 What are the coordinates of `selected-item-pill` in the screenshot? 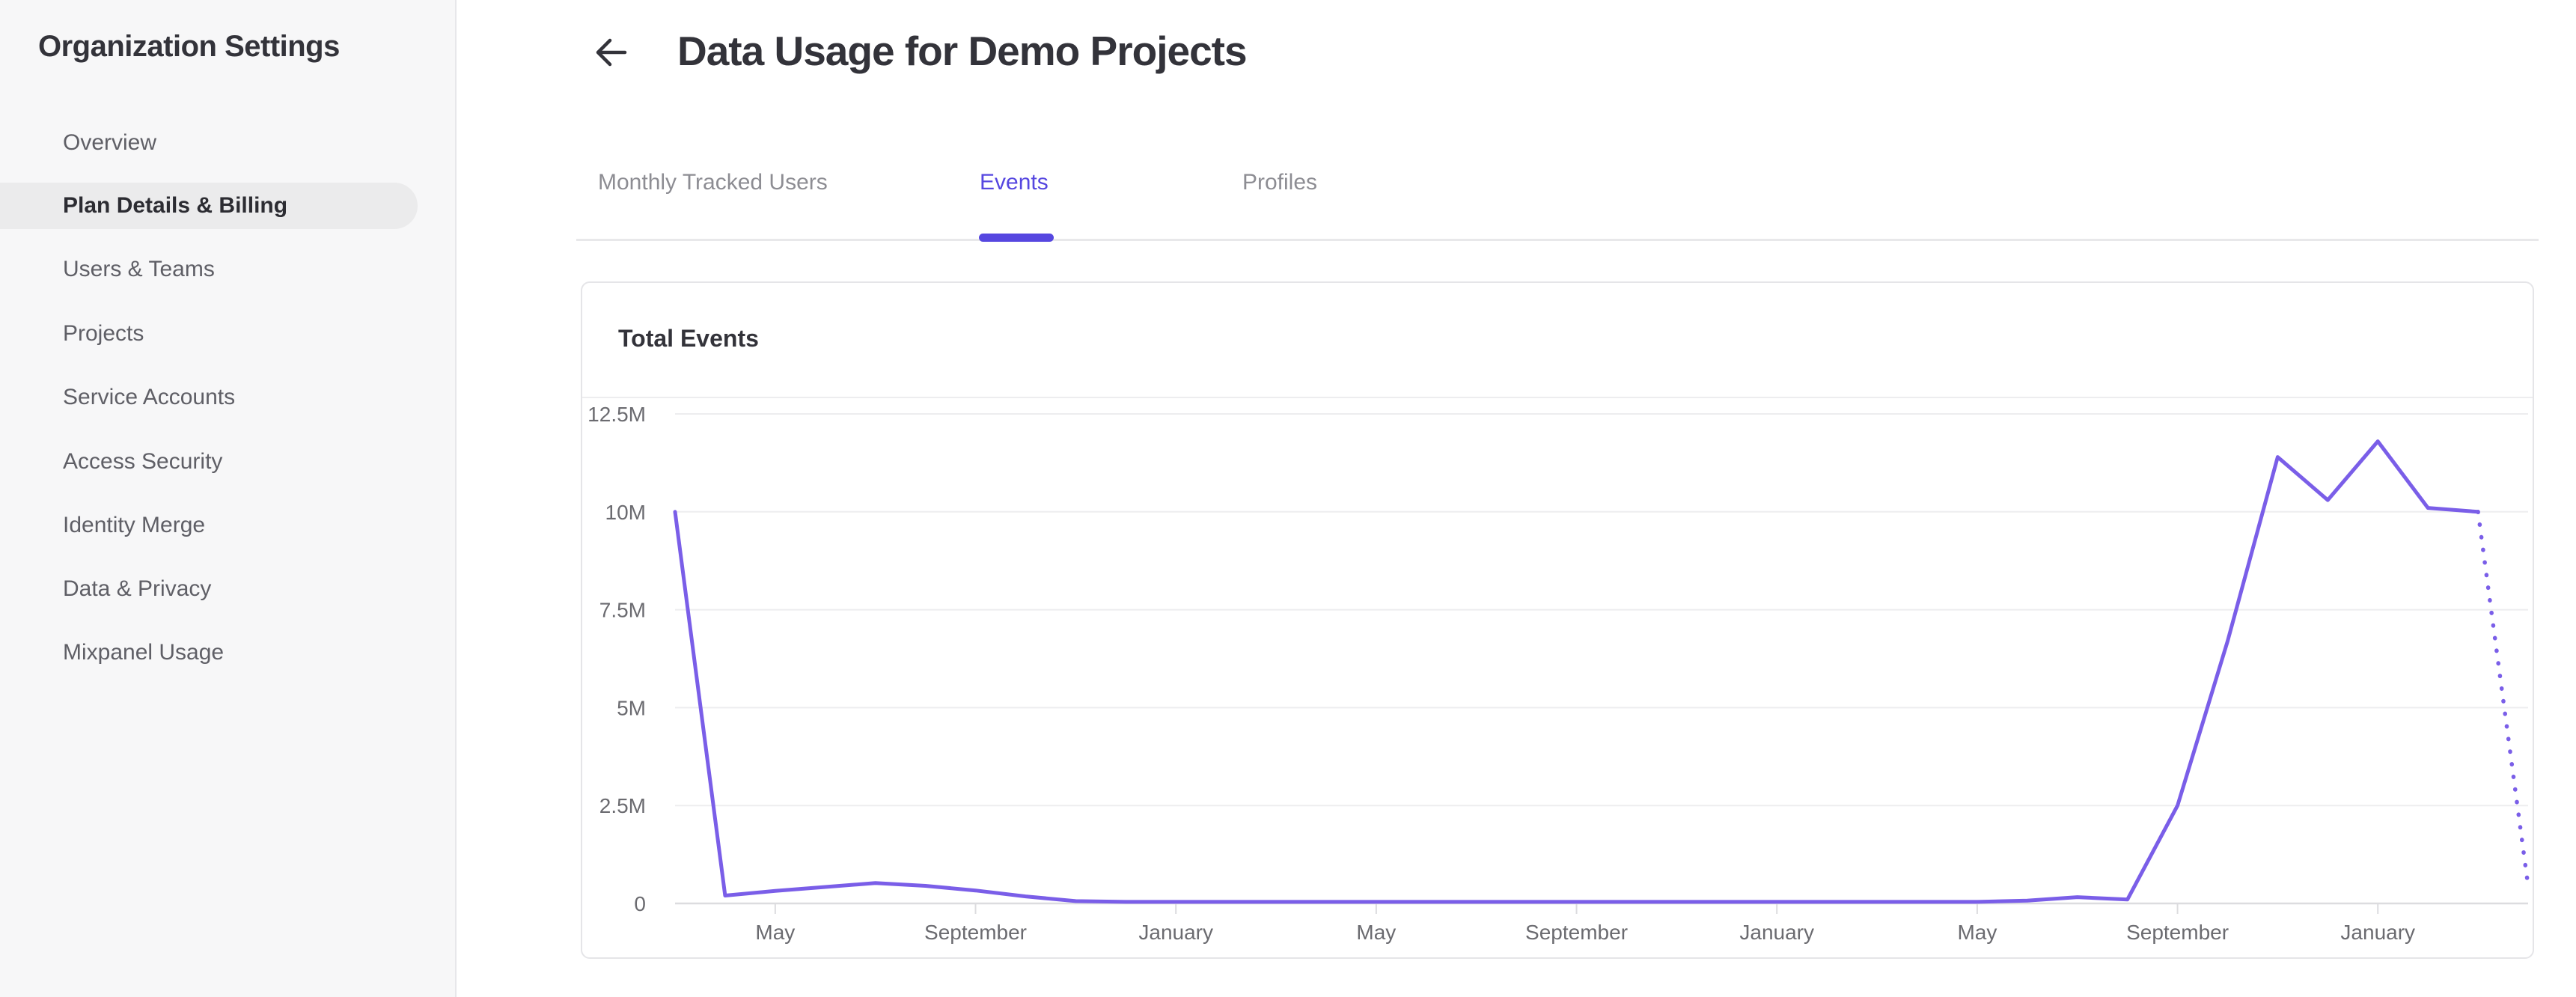 It's located at (209, 206).